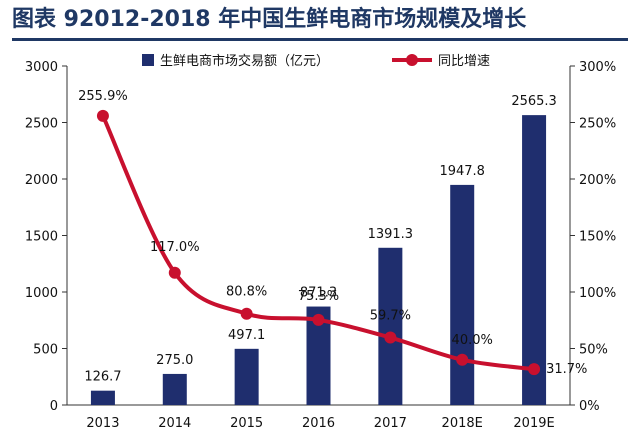 This screenshot has height=445, width=640. I want to click on legend-bar-label: 生鲜电商市场交易额（亿元）, so click(244, 61).